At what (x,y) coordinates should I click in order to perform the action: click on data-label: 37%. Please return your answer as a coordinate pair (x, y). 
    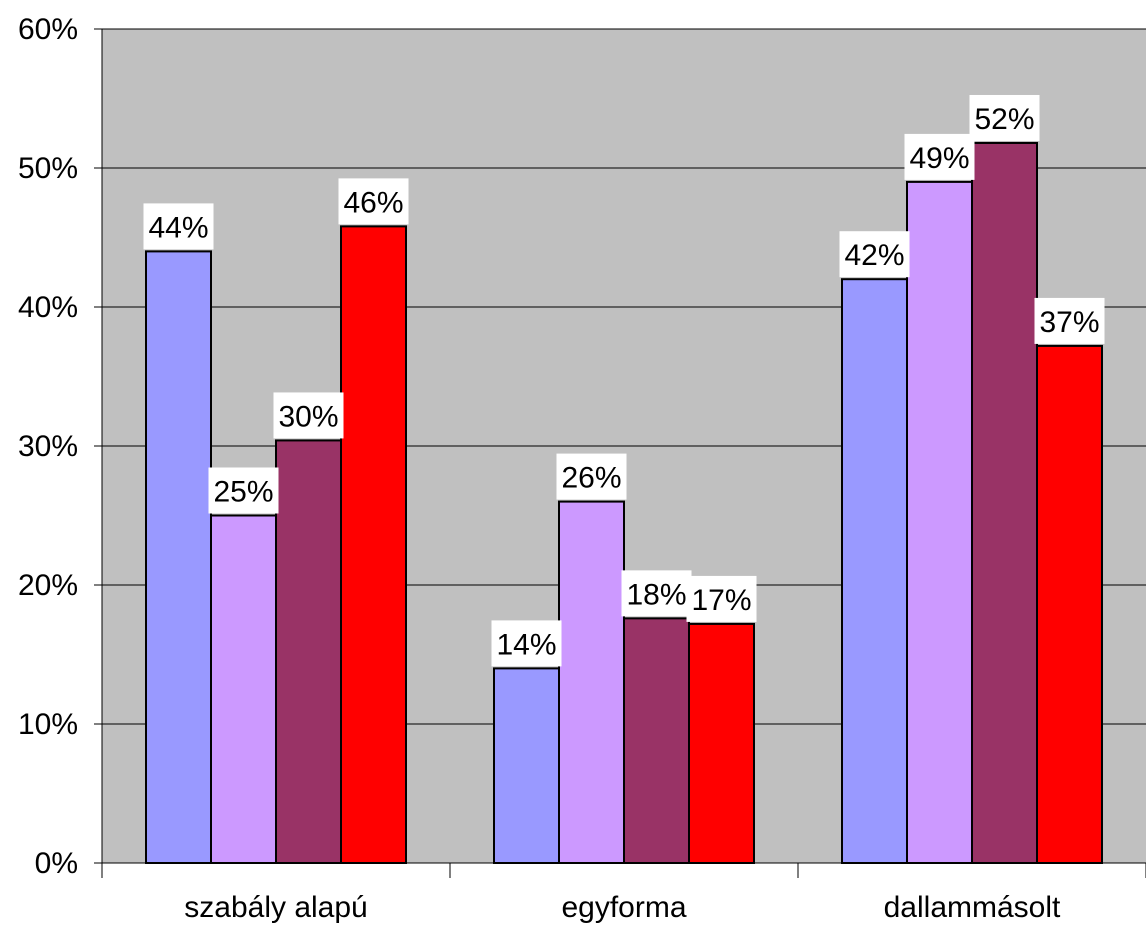
    Looking at the image, I should click on (1069, 322).